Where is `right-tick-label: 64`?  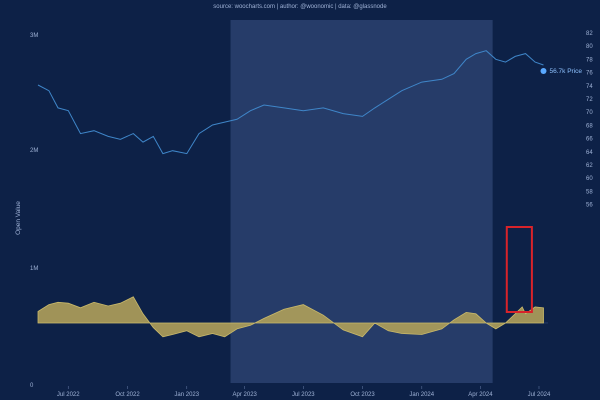 right-tick-label: 64 is located at coordinates (589, 153).